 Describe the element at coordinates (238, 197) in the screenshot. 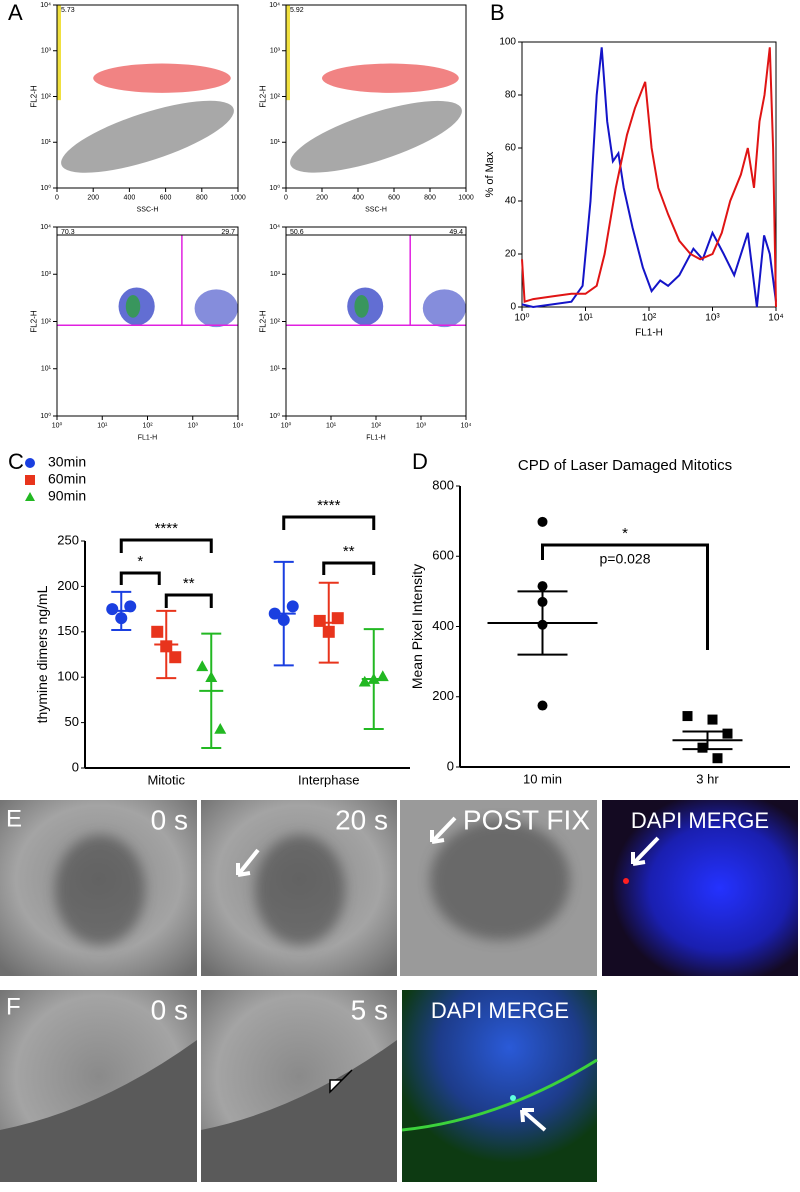

I see `x-tick-label: 1000` at that location.